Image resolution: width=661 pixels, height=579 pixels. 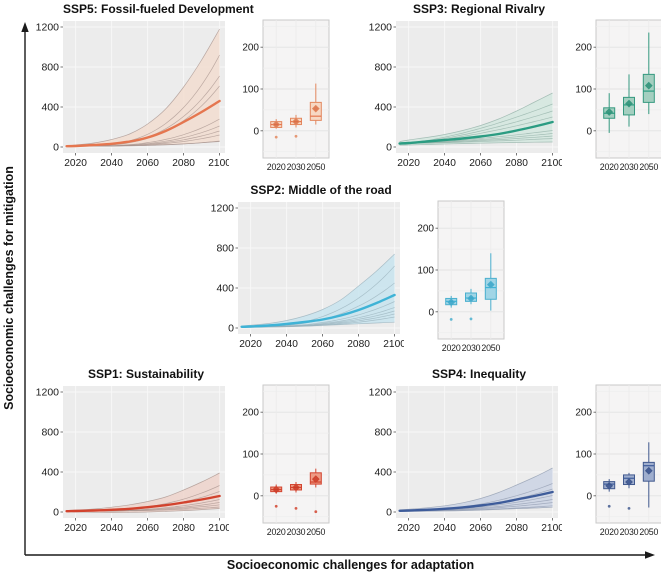 What do you see at coordinates (132, 95) in the screenshot?
I see `ssp5-line-chart: 0 400 800 1200 2020 2040 2060 2080 2100` at bounding box center [132, 95].